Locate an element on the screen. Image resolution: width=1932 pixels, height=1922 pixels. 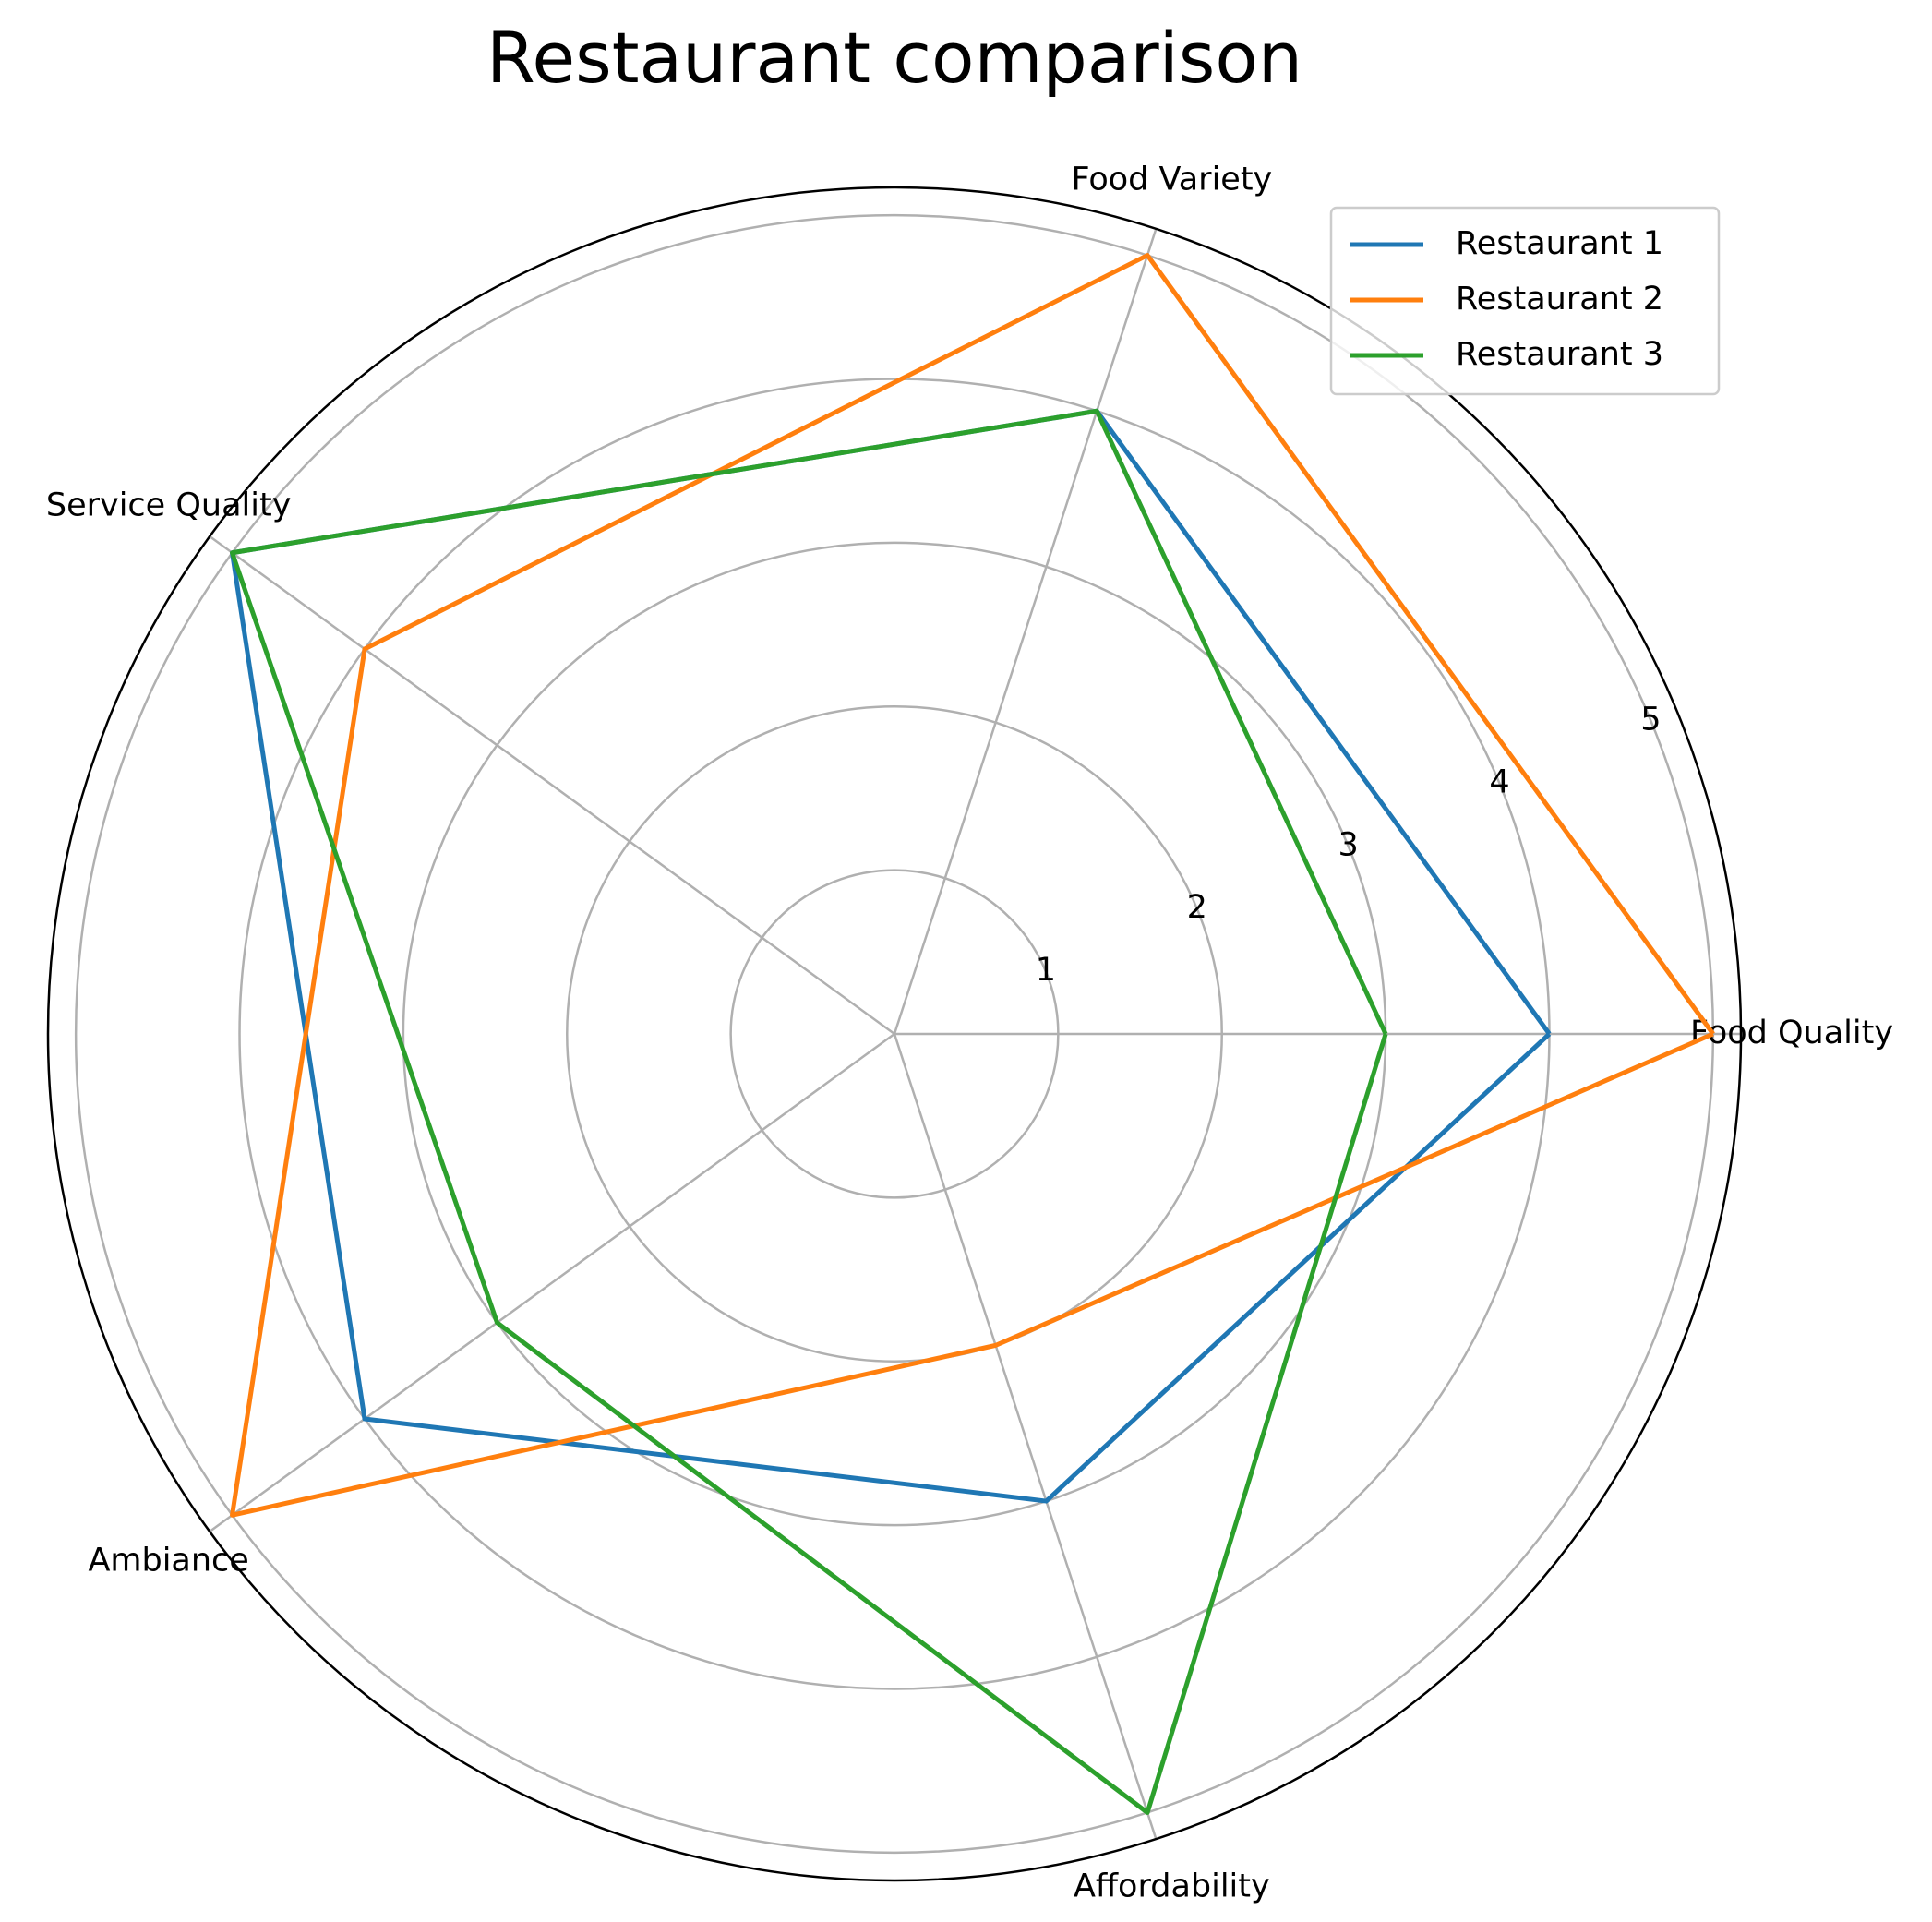
legend-label: Restaurant 1 is located at coordinates (1559, 243).